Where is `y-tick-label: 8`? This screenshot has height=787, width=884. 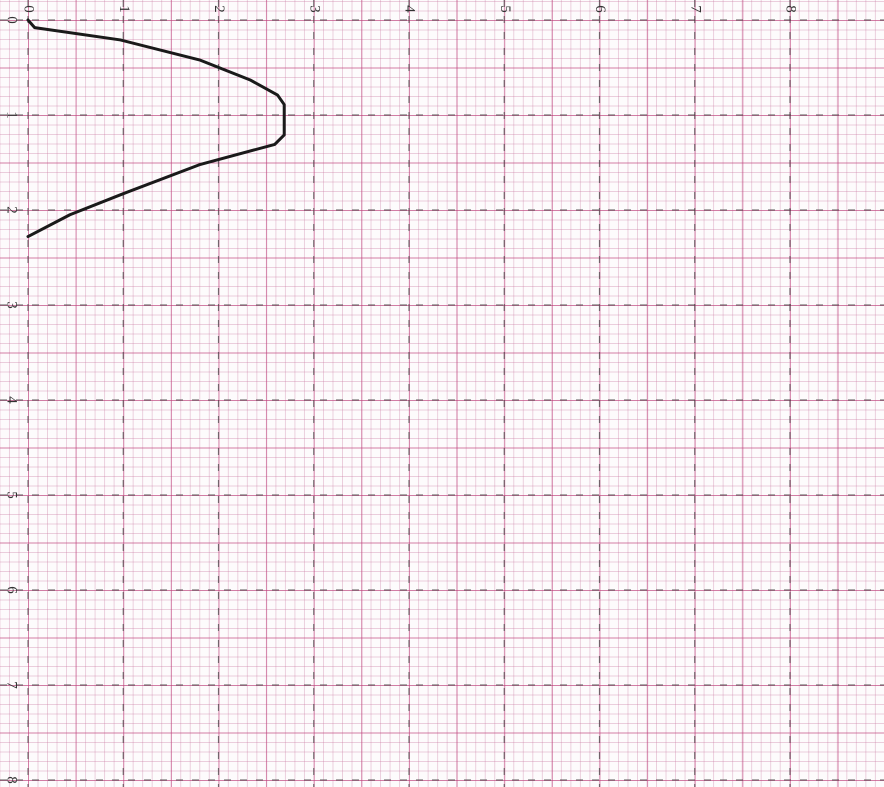 y-tick-label: 8 is located at coordinates (12, 780).